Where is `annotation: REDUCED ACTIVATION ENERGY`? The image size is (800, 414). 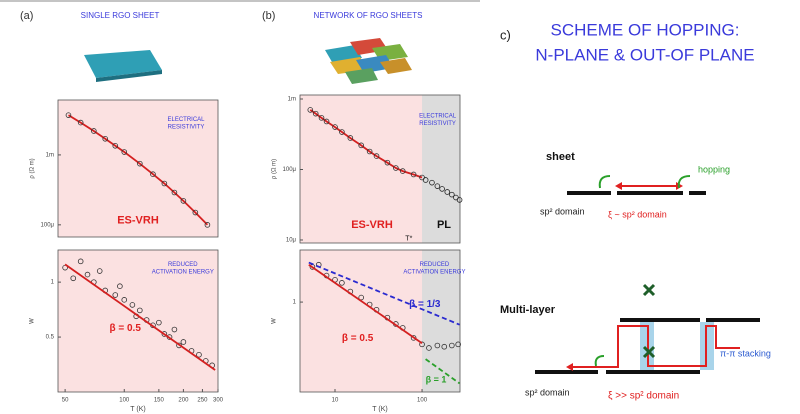 annotation: REDUCED ACTIVATION ENERGY is located at coordinates (183, 268).